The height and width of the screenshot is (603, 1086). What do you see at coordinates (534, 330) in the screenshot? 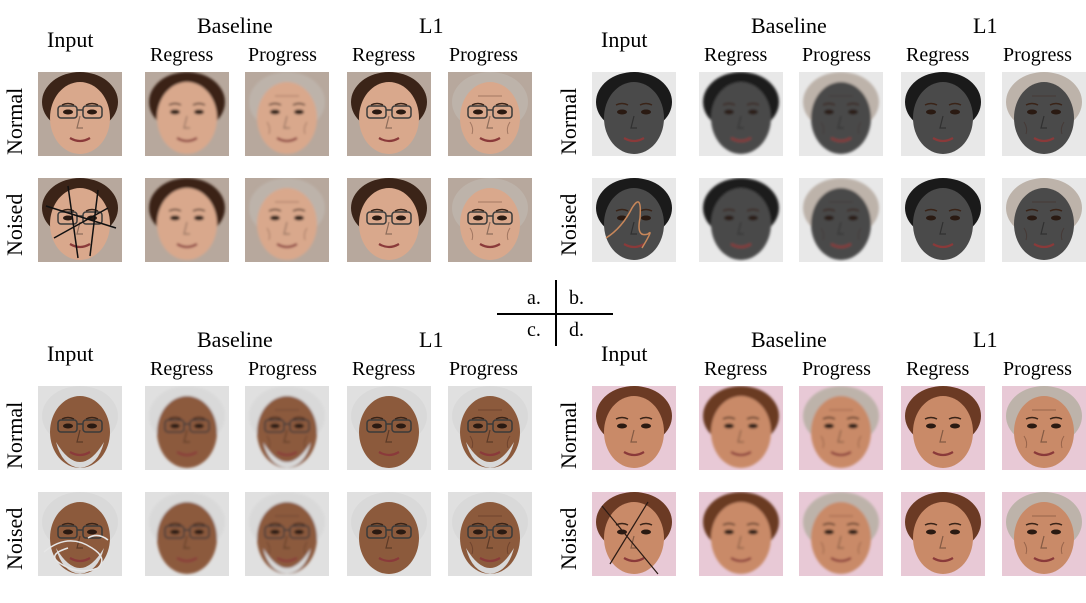
I see `quadrant-label-c: c.` at bounding box center [534, 330].